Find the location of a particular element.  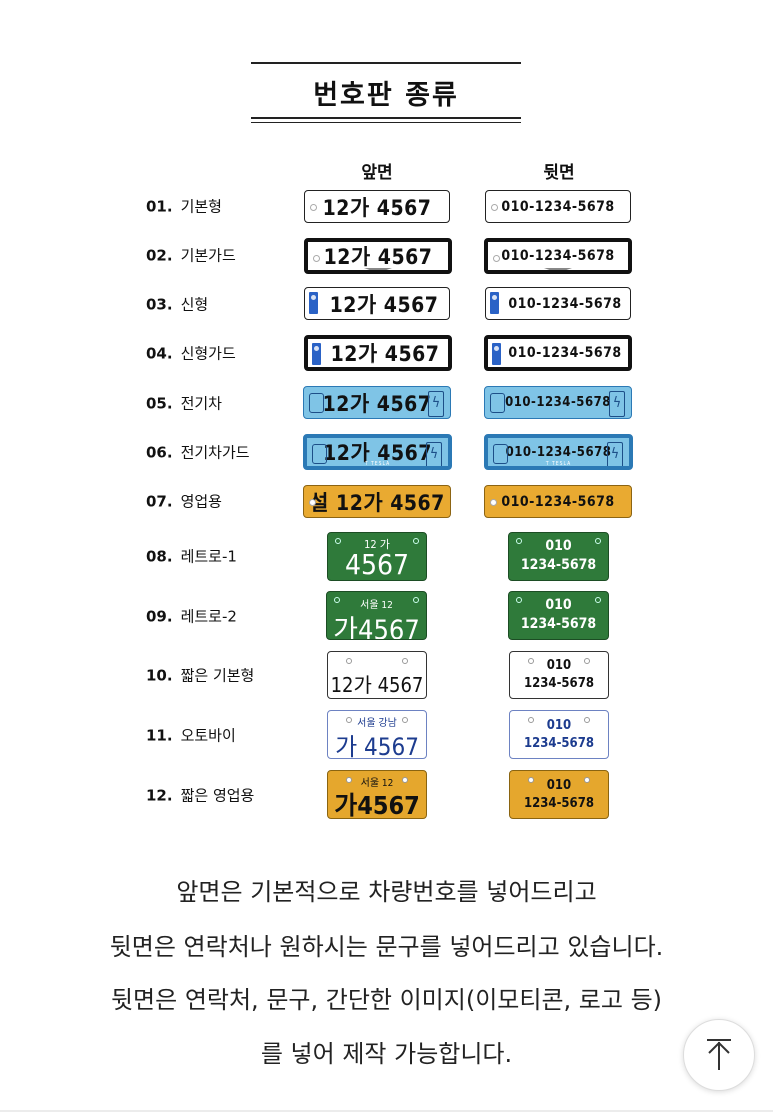

scroll-top-button is located at coordinates (719, 1055).